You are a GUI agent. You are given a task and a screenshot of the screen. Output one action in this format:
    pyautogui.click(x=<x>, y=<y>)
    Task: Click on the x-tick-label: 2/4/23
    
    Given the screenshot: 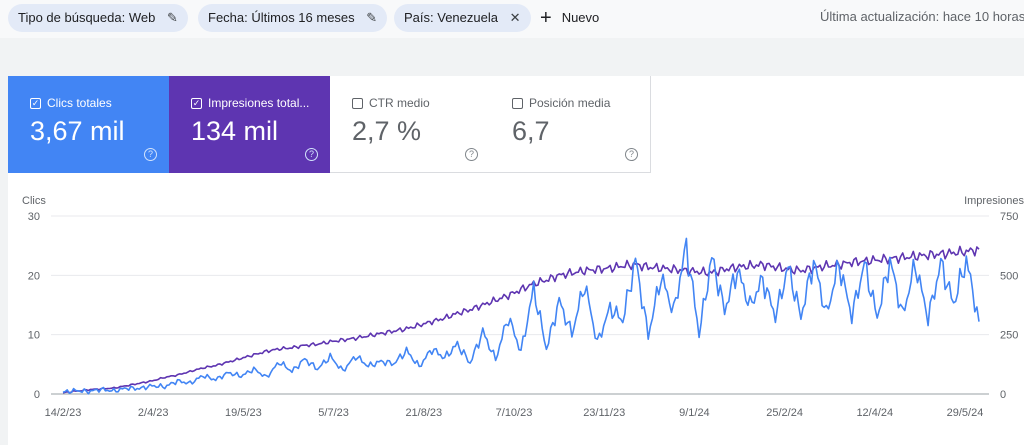 What is the action you would take?
    pyautogui.click(x=153, y=413)
    